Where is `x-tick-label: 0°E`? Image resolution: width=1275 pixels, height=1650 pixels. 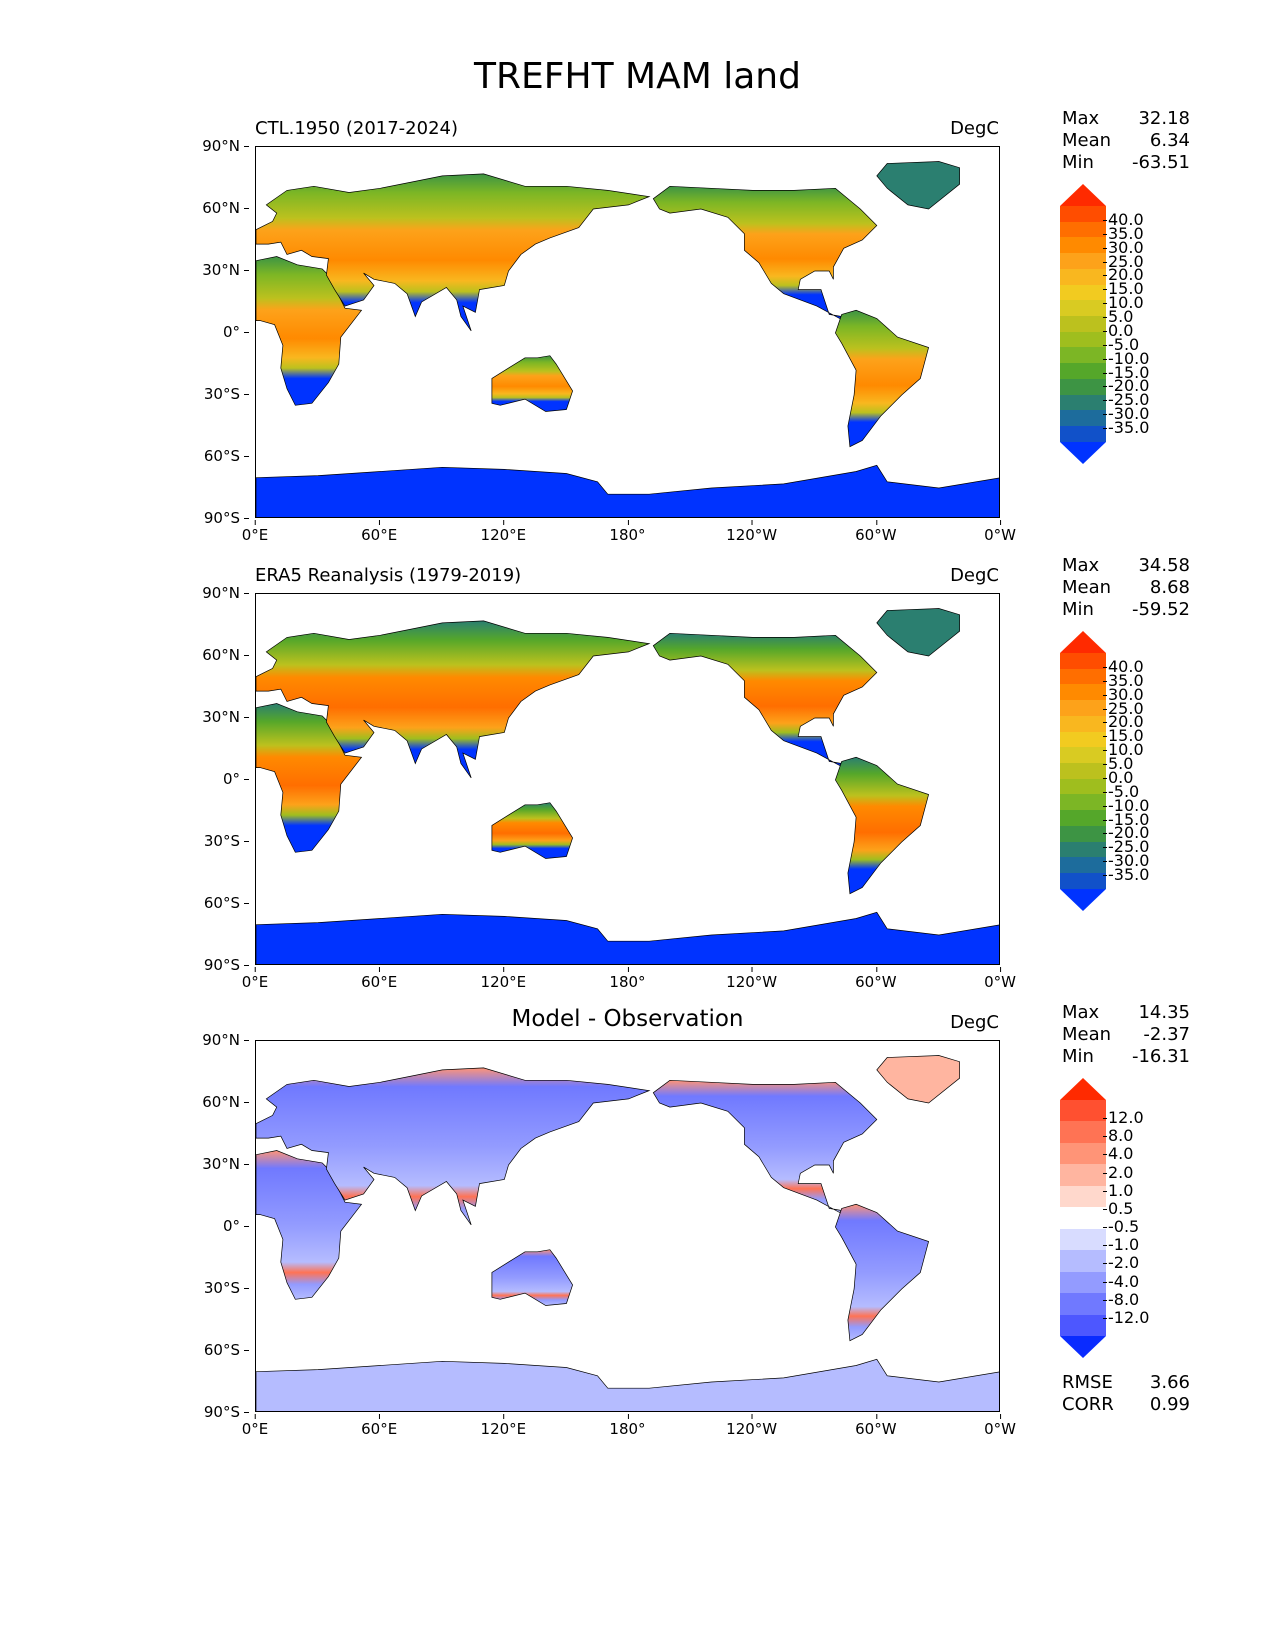
x-tick-label: 0°E is located at coordinates (255, 532).